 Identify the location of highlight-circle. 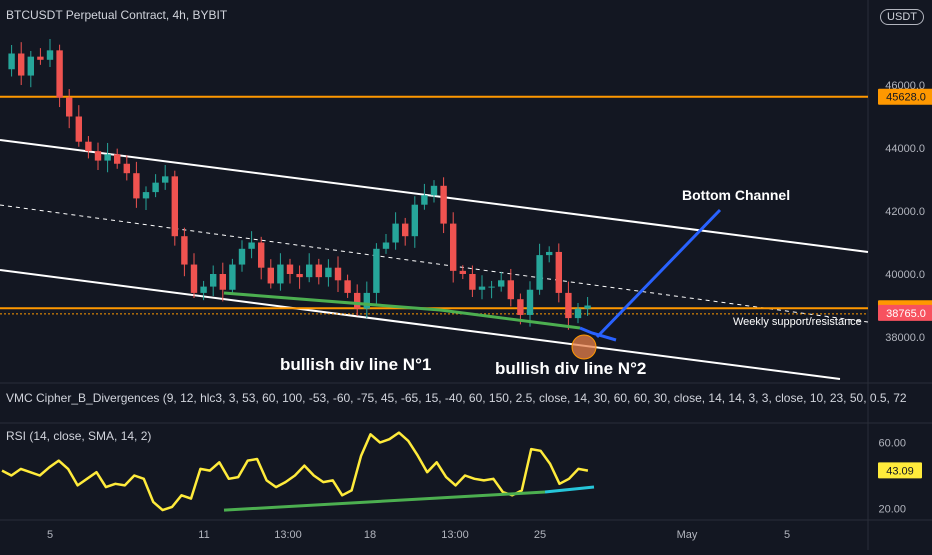
(584, 347).